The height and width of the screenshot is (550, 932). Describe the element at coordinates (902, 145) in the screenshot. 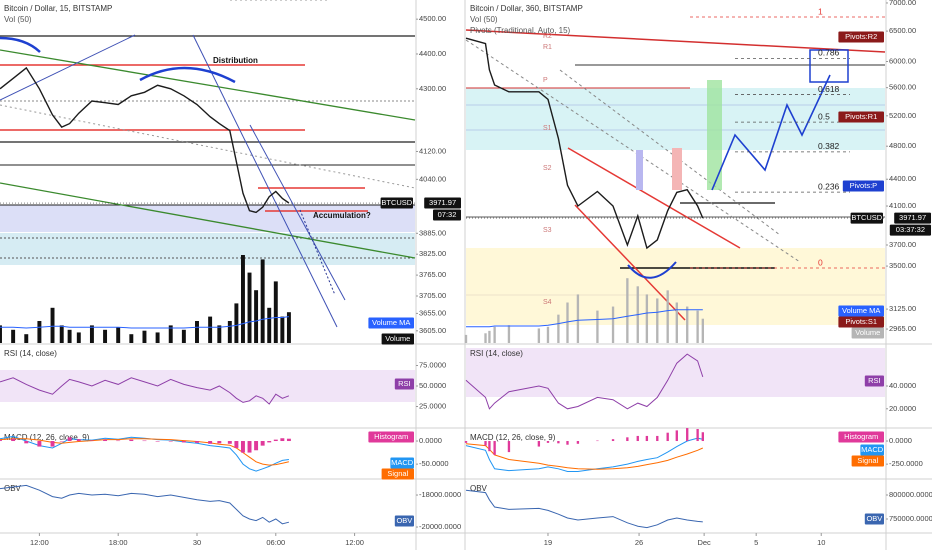

I see `y-tick-label: 4800.00` at that location.